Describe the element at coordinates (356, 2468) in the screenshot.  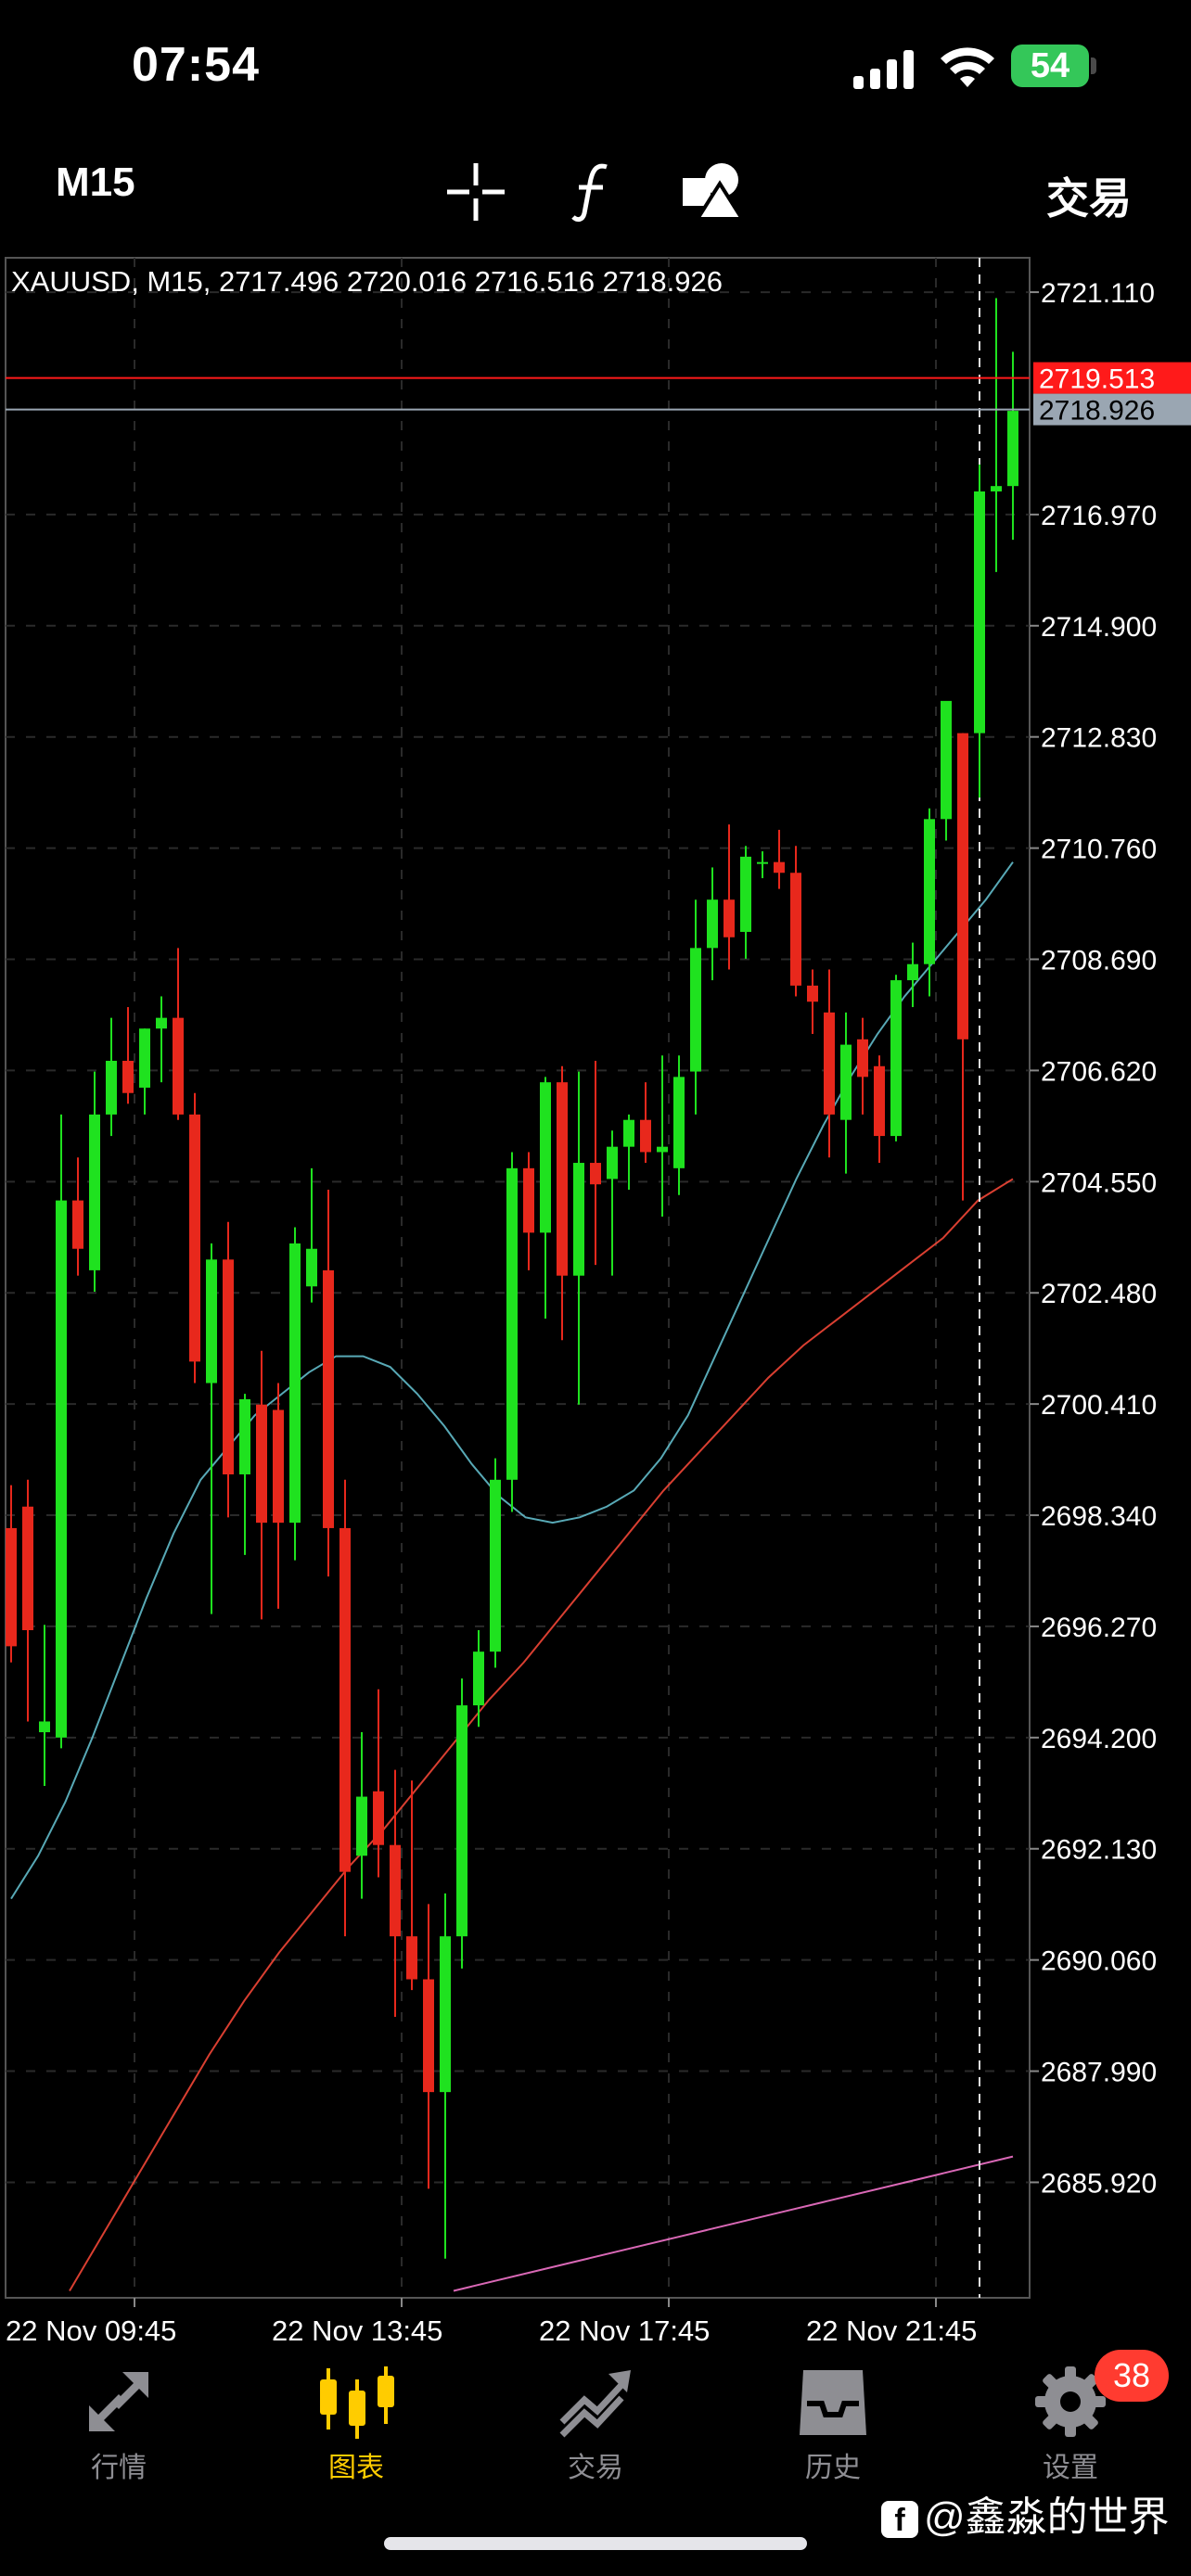
I see `nav-label: 图表` at that location.